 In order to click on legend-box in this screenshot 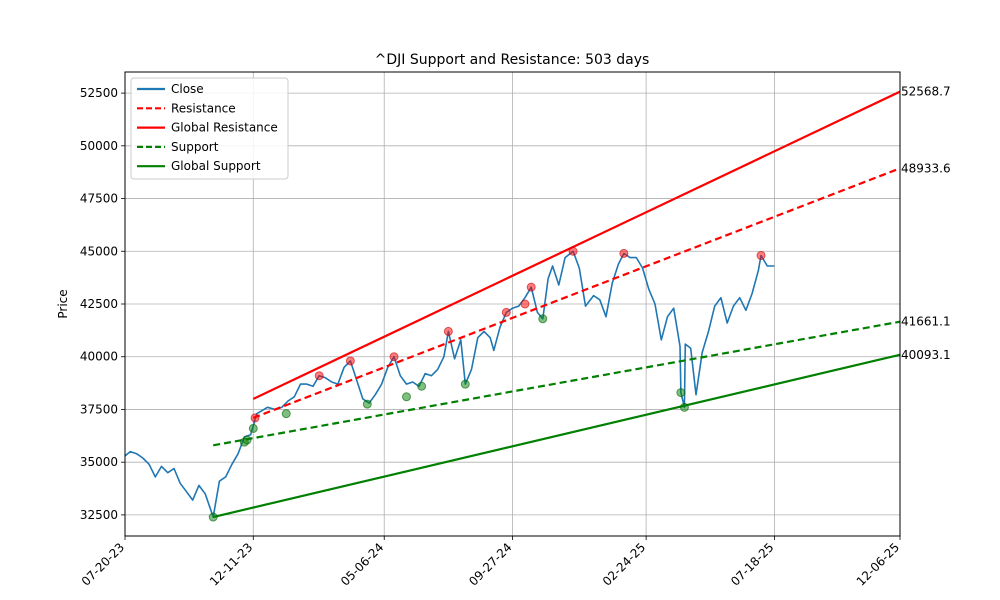, I will do `click(209, 128)`.